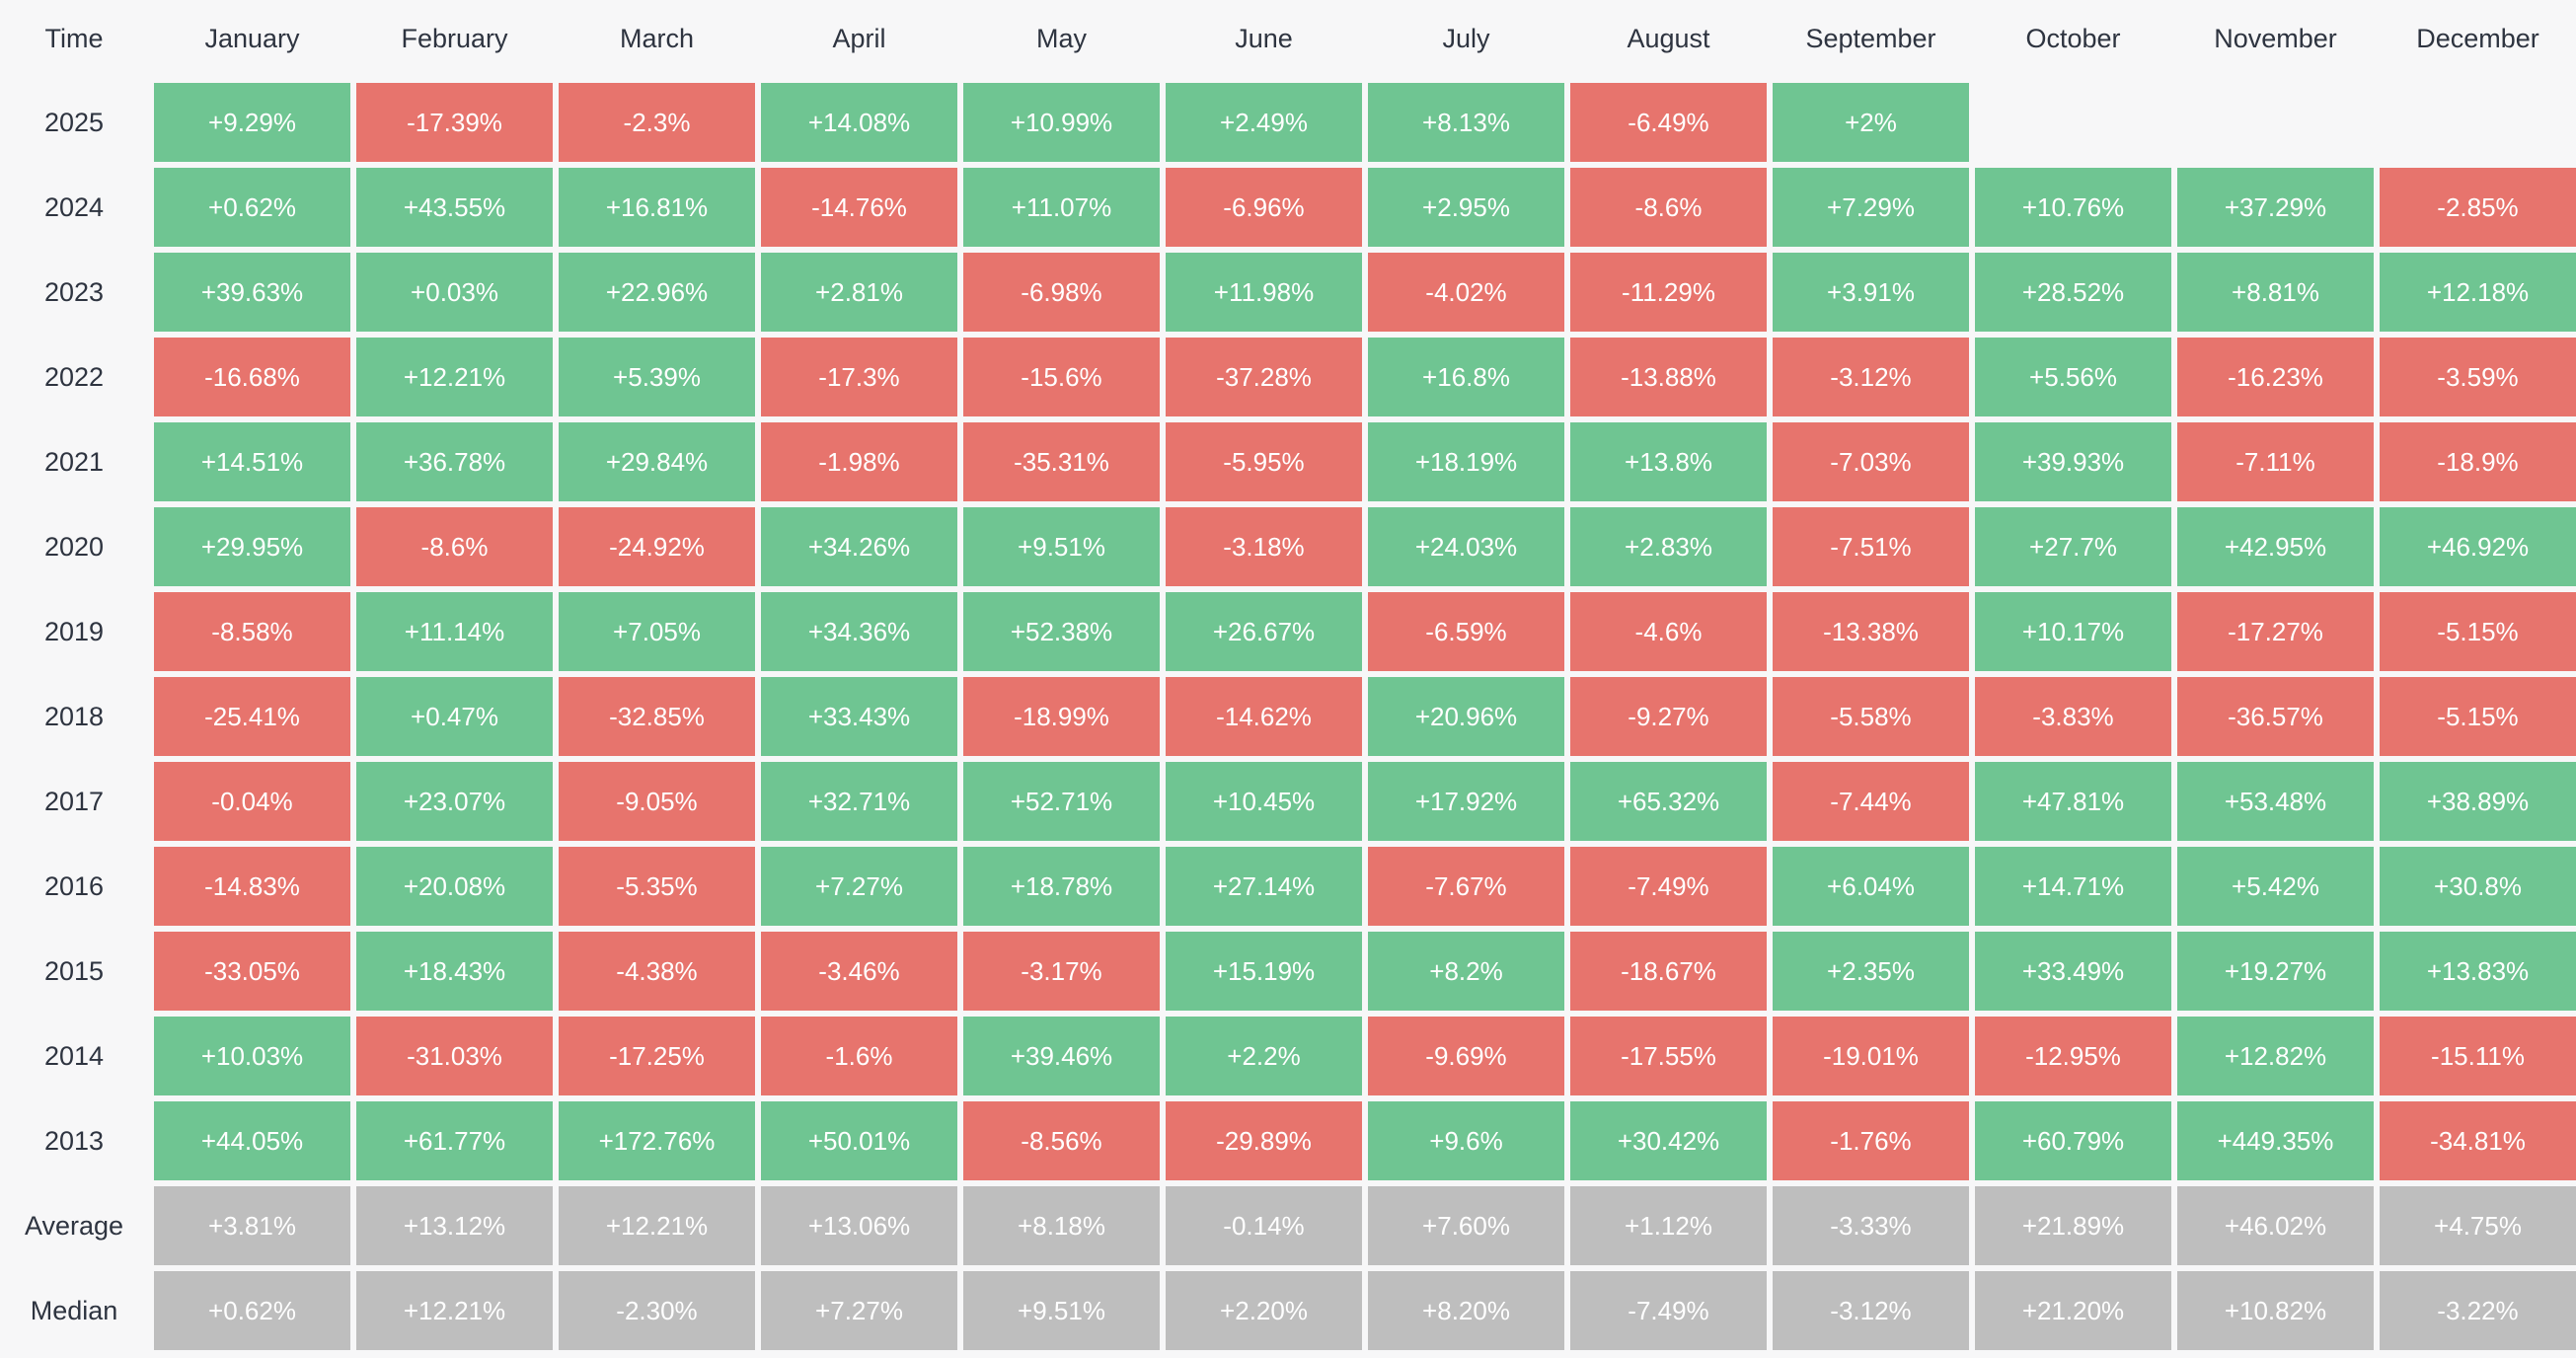  I want to click on return-cell: -3.12%, so click(1871, 377).